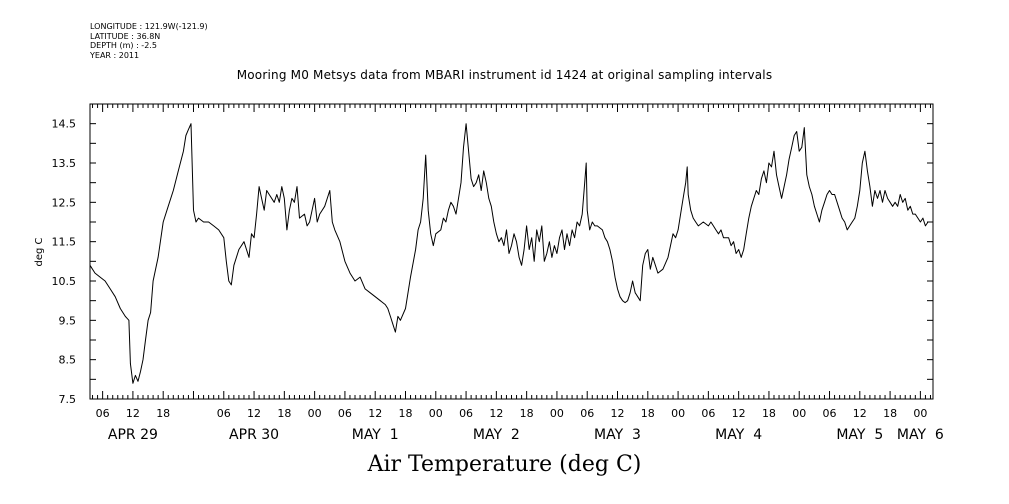  What do you see at coordinates (617, 435) in the screenshot?
I see `x-day-label: MAY 3` at bounding box center [617, 435].